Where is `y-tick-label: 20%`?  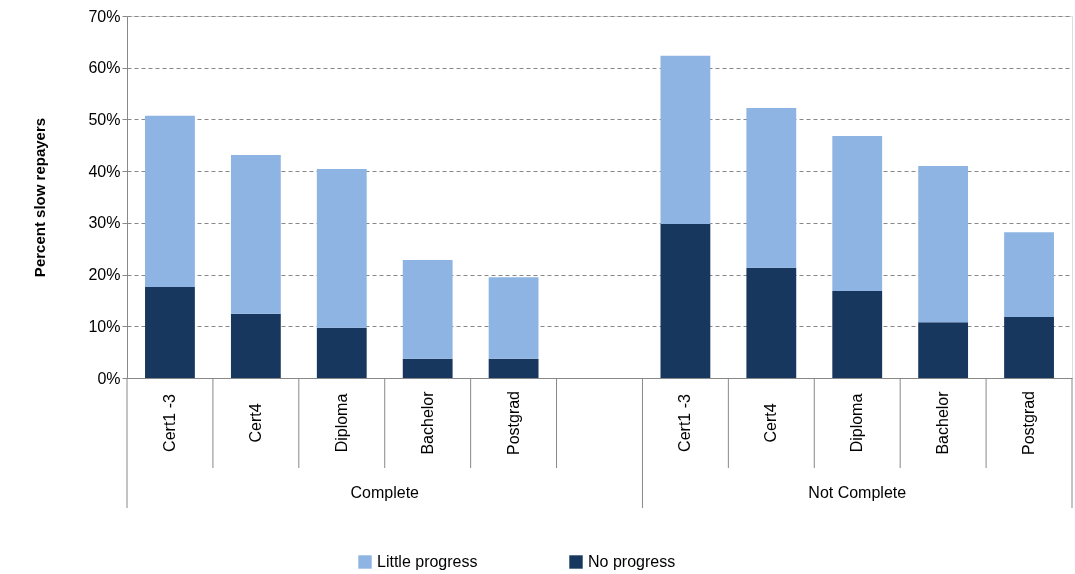 y-tick-label: 20% is located at coordinates (104, 275).